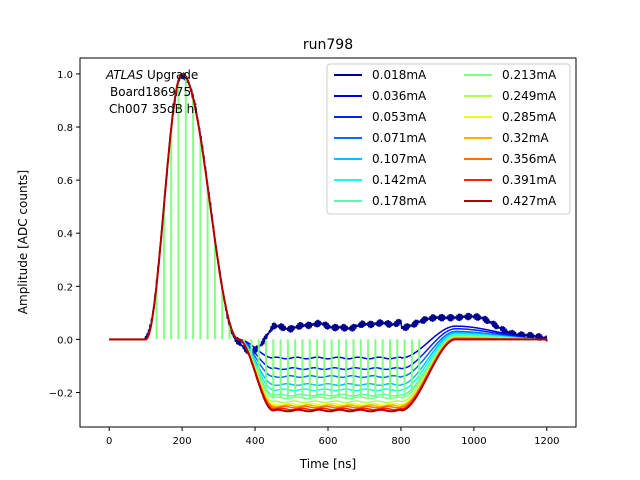 The height and width of the screenshot is (480, 640). Describe the element at coordinates (65, 128) in the screenshot. I see `y-tick-label: 0.8` at that location.